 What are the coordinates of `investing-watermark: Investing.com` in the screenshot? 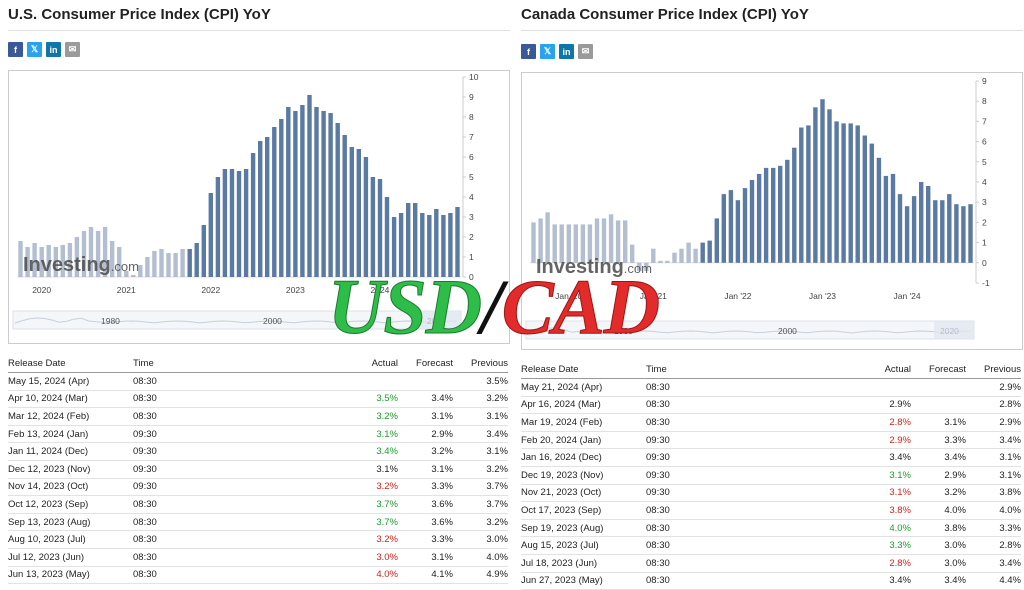 It's located at (594, 267).